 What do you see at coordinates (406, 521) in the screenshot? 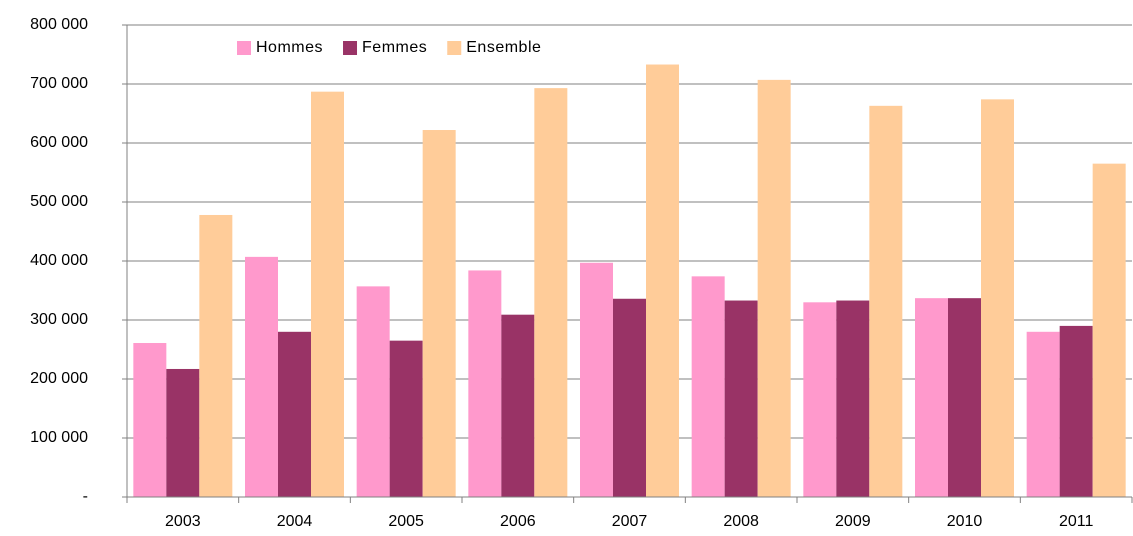
I see `x-tick-label: 2005` at bounding box center [406, 521].